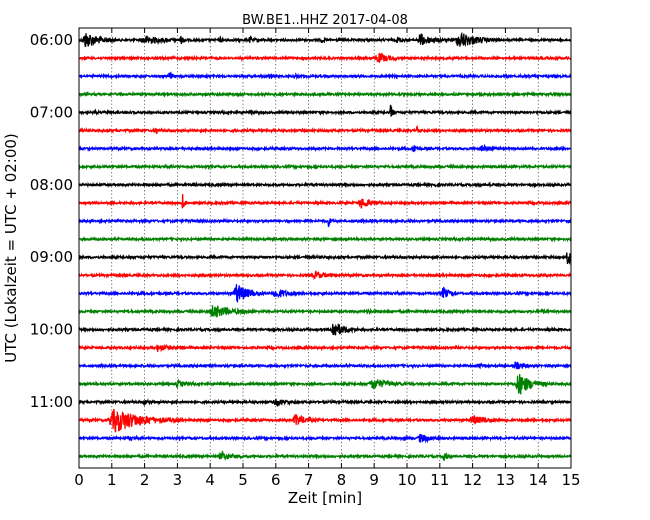  What do you see at coordinates (538, 480) in the screenshot?
I see `x-tick-label: 14` at bounding box center [538, 480].